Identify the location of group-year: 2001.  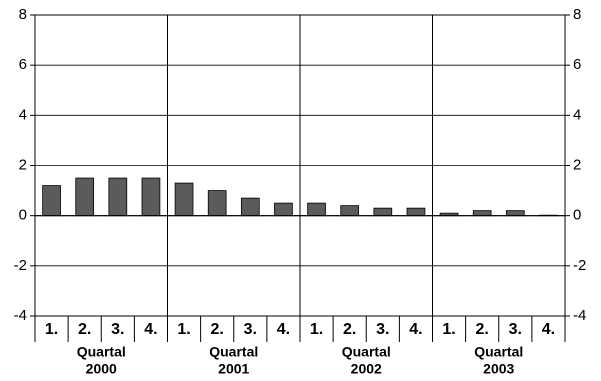
(233, 369).